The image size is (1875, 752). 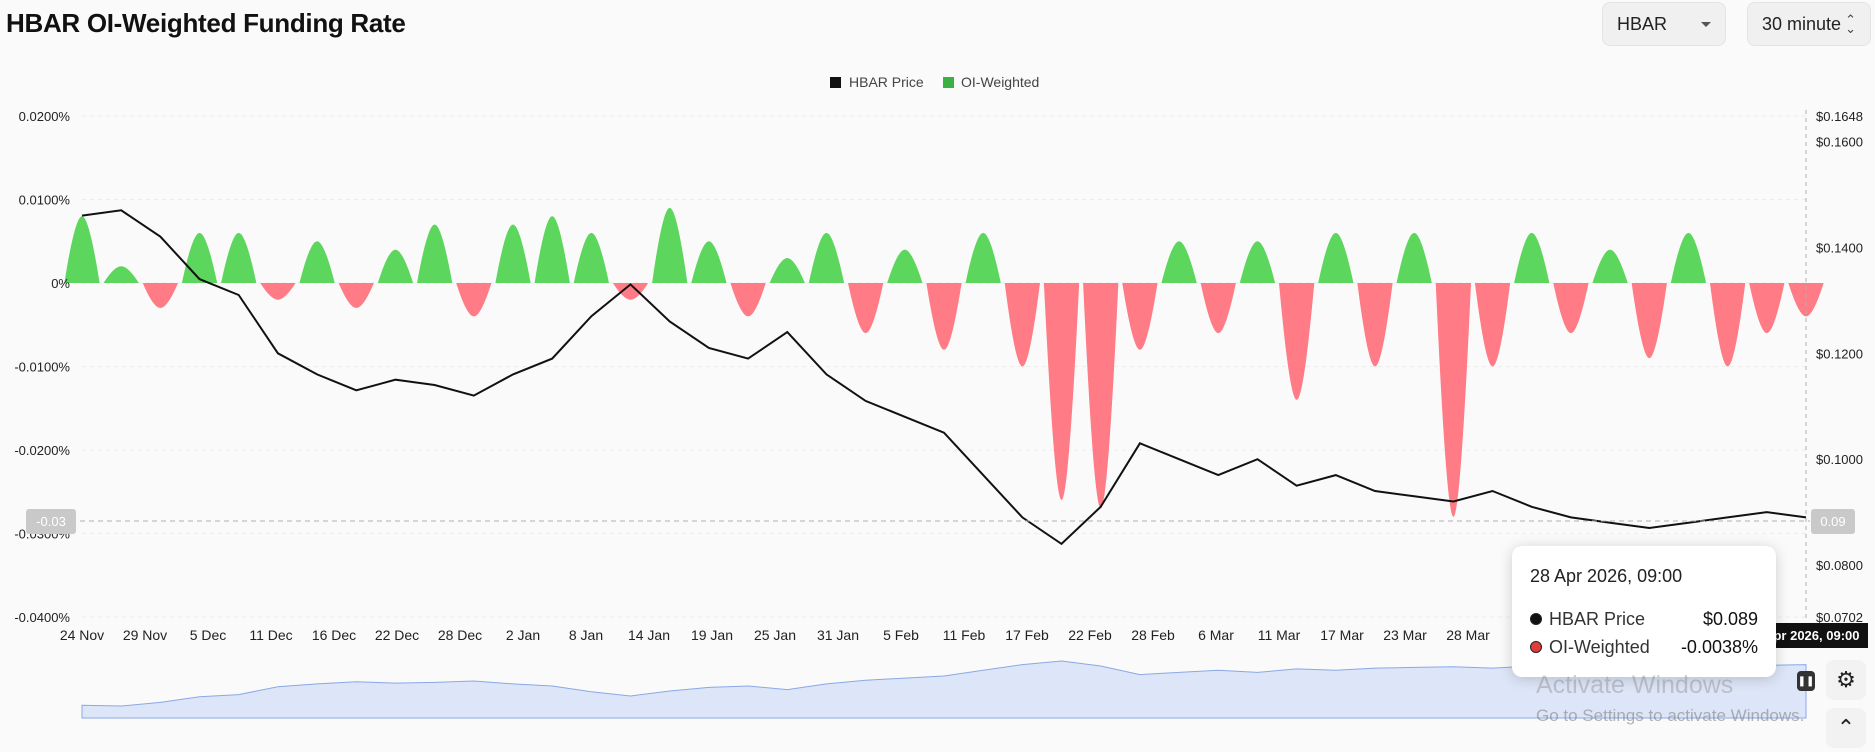 I want to click on asset-select: HBAR, so click(x=1664, y=24).